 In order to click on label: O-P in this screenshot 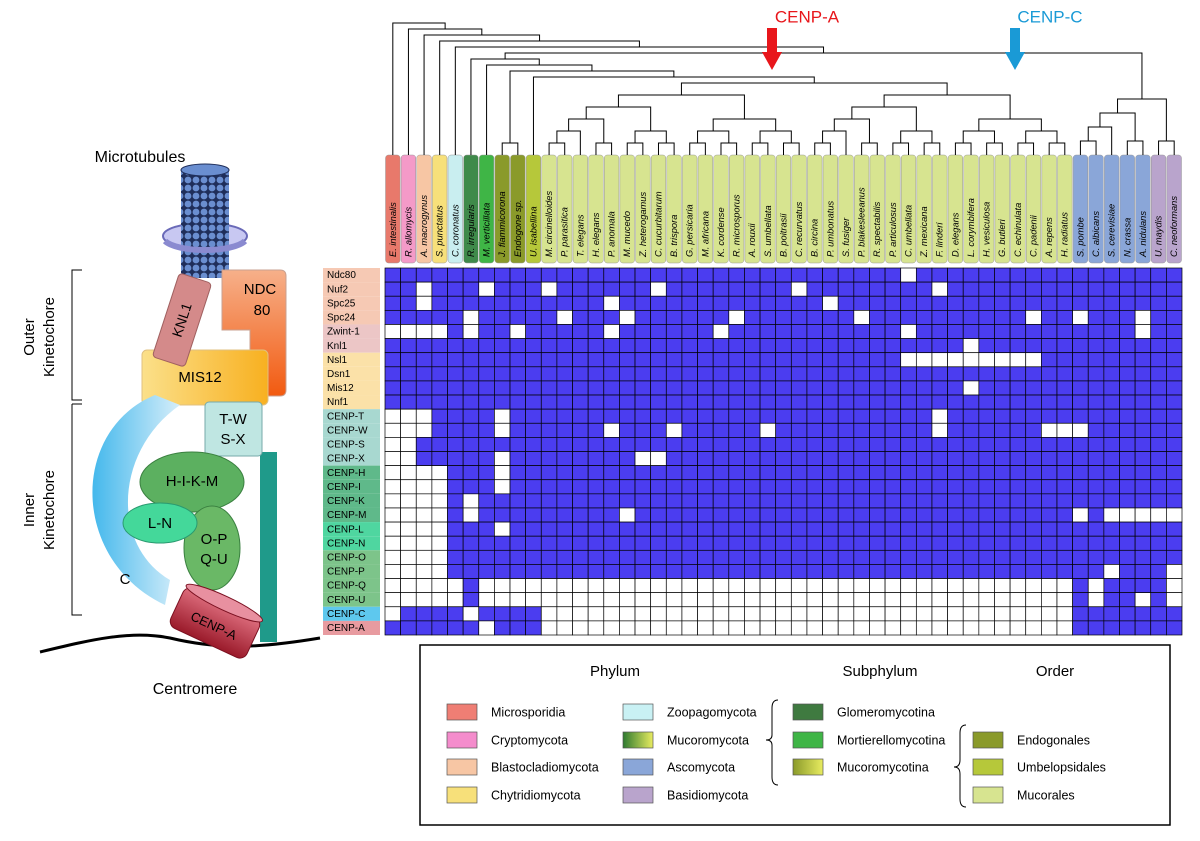, I will do `click(214, 539)`.